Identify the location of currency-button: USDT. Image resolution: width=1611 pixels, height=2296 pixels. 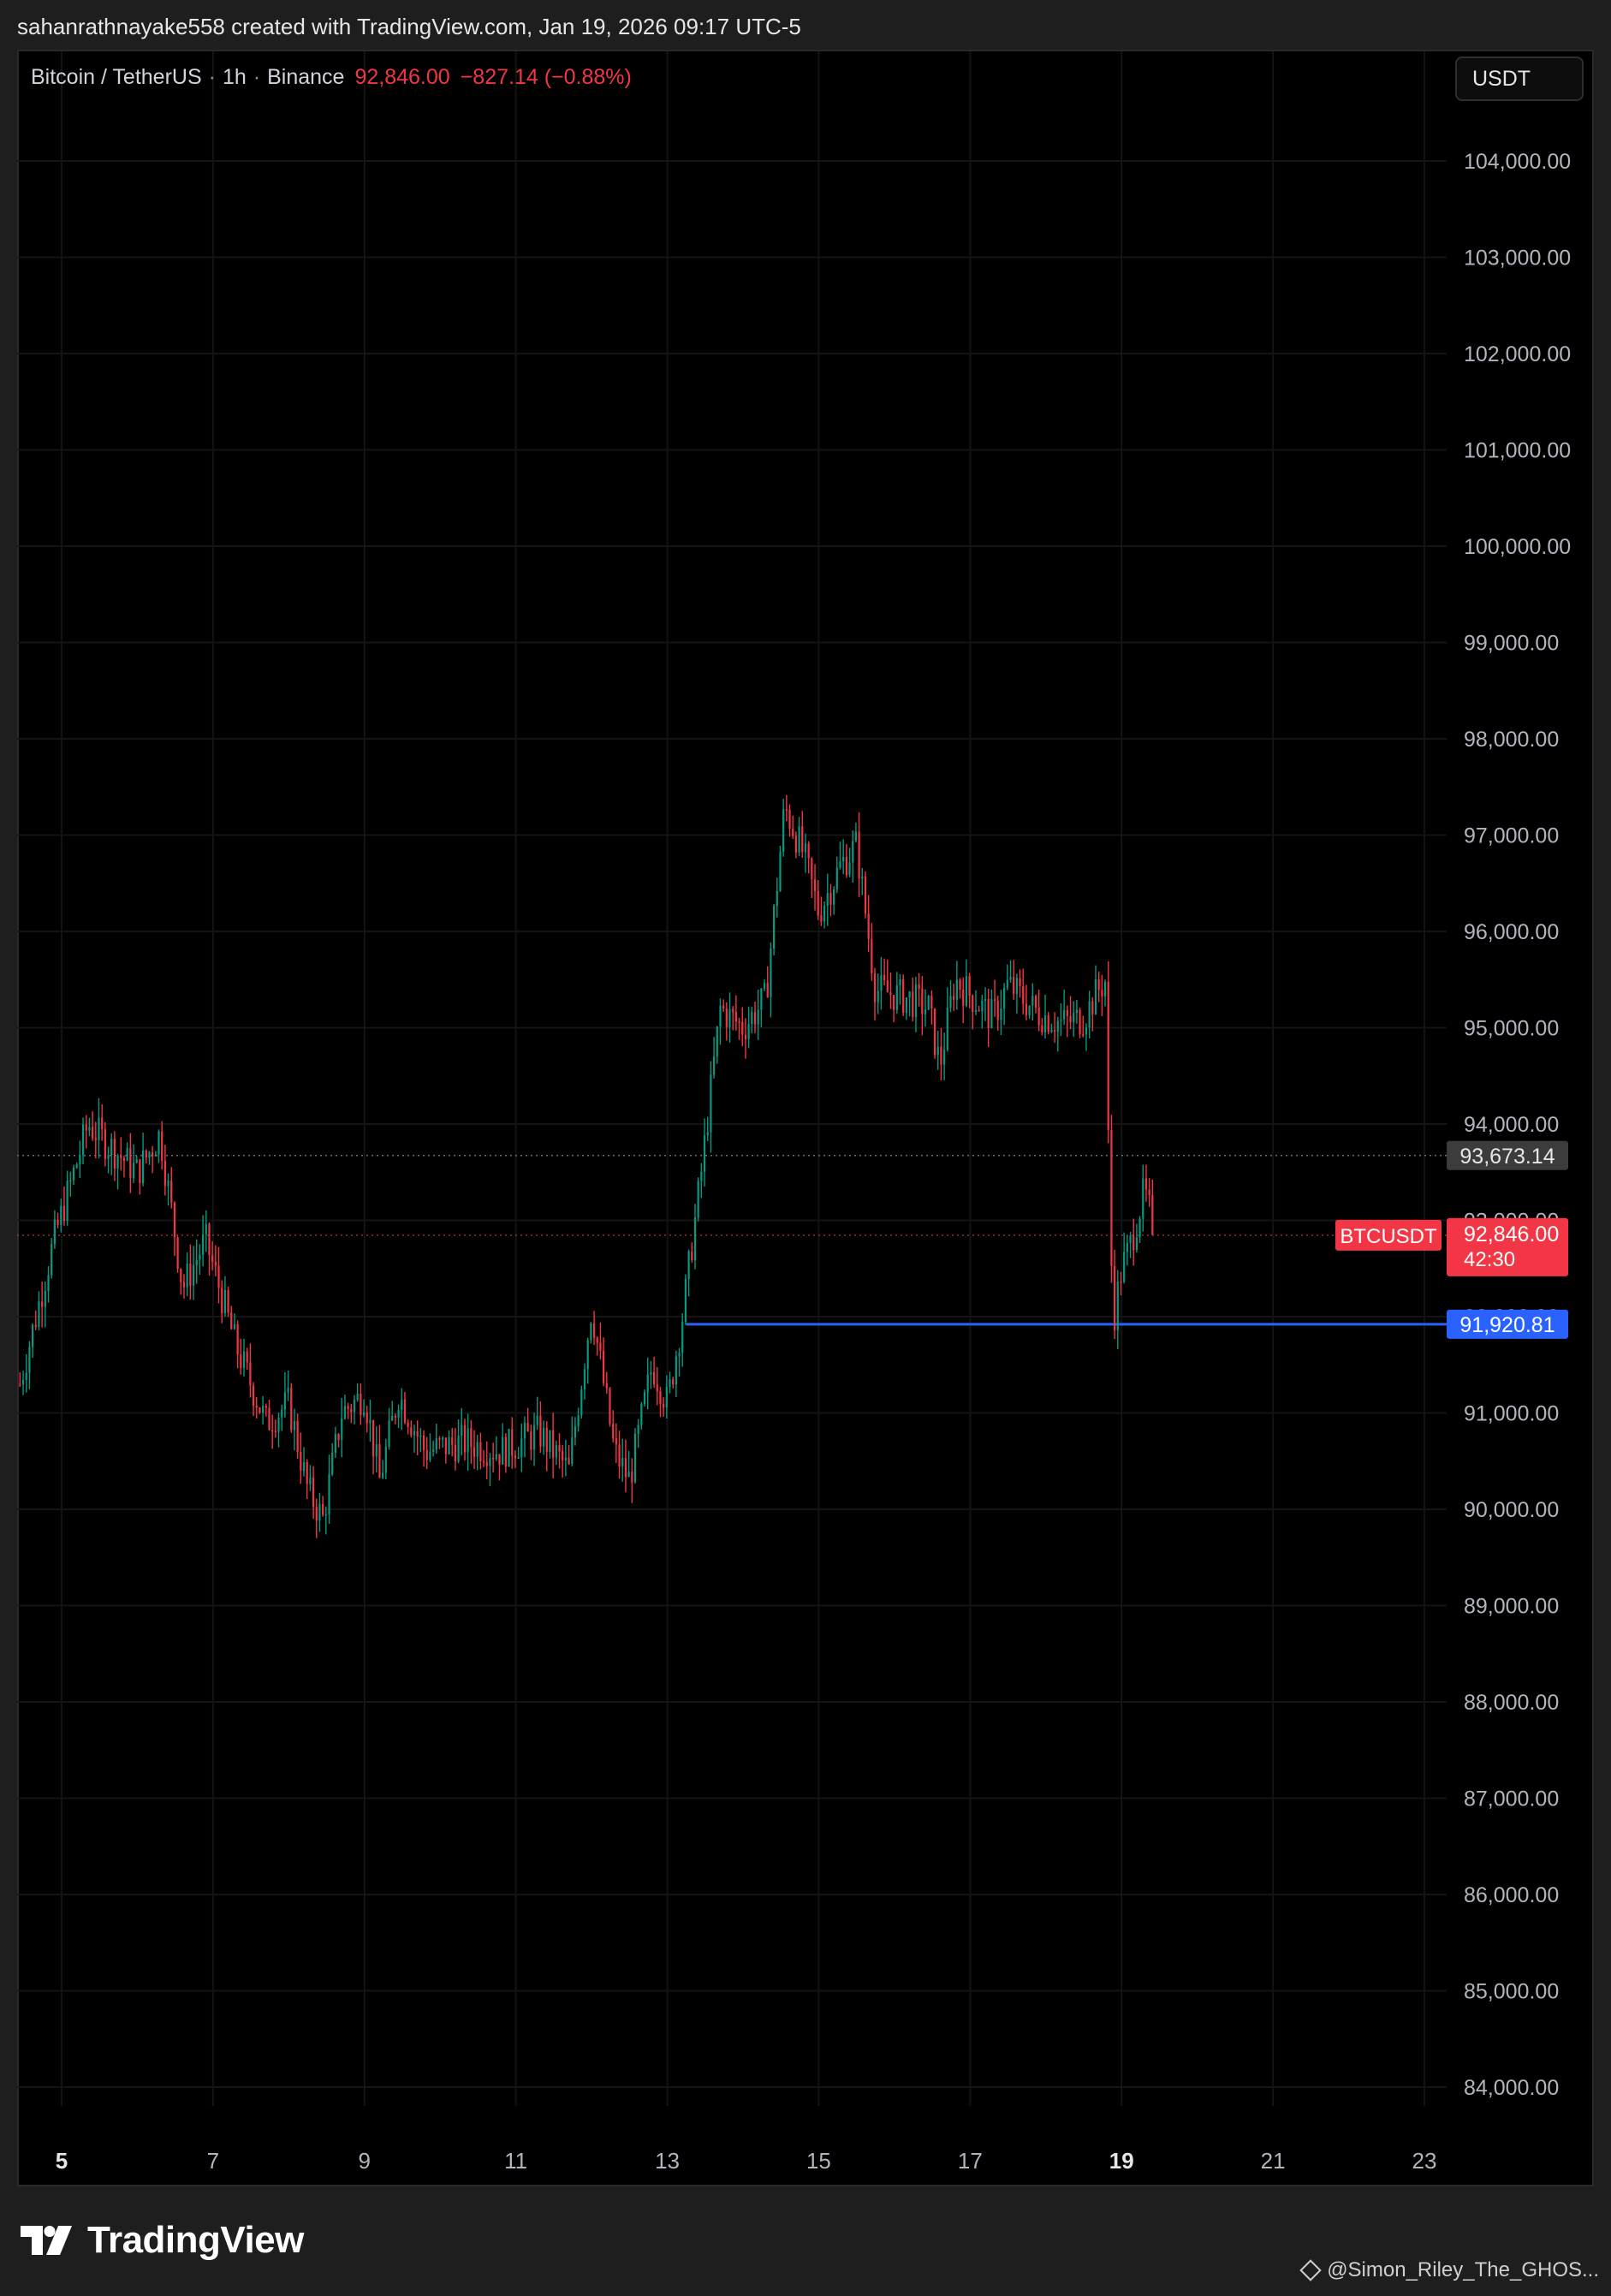
(1519, 79).